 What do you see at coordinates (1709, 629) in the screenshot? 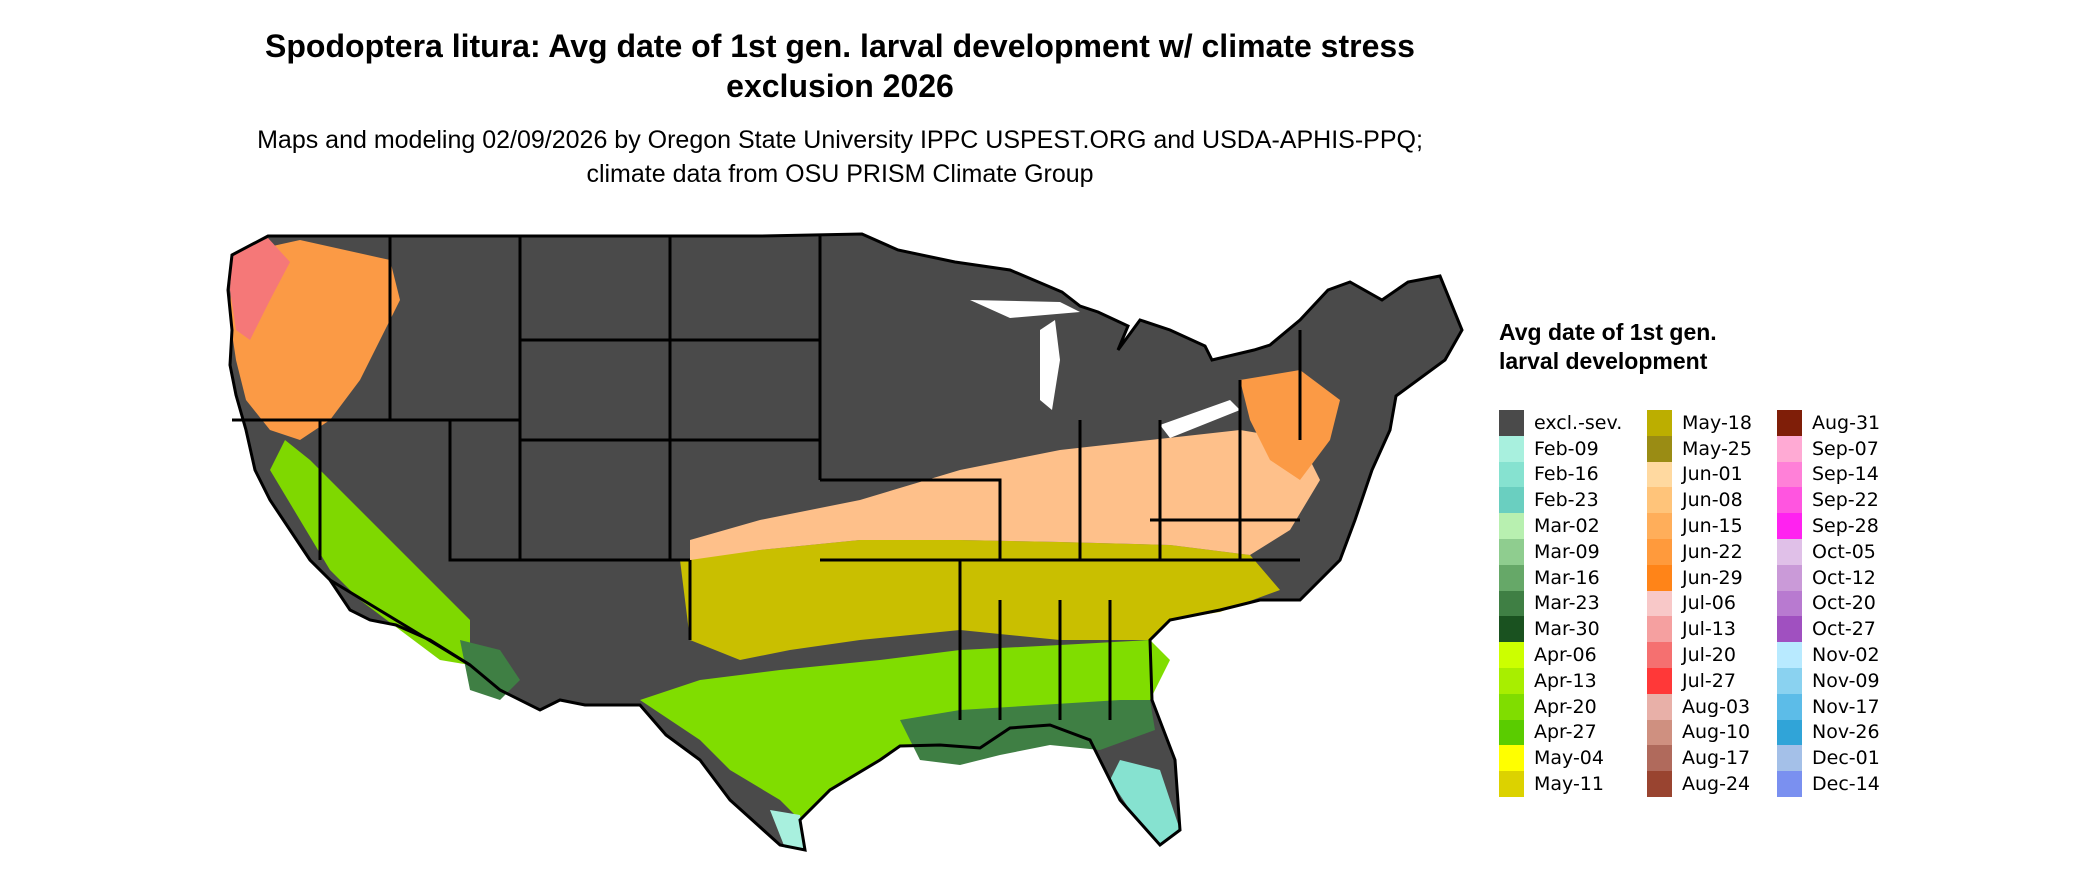
I see `legend-label: Jul-13` at bounding box center [1709, 629].